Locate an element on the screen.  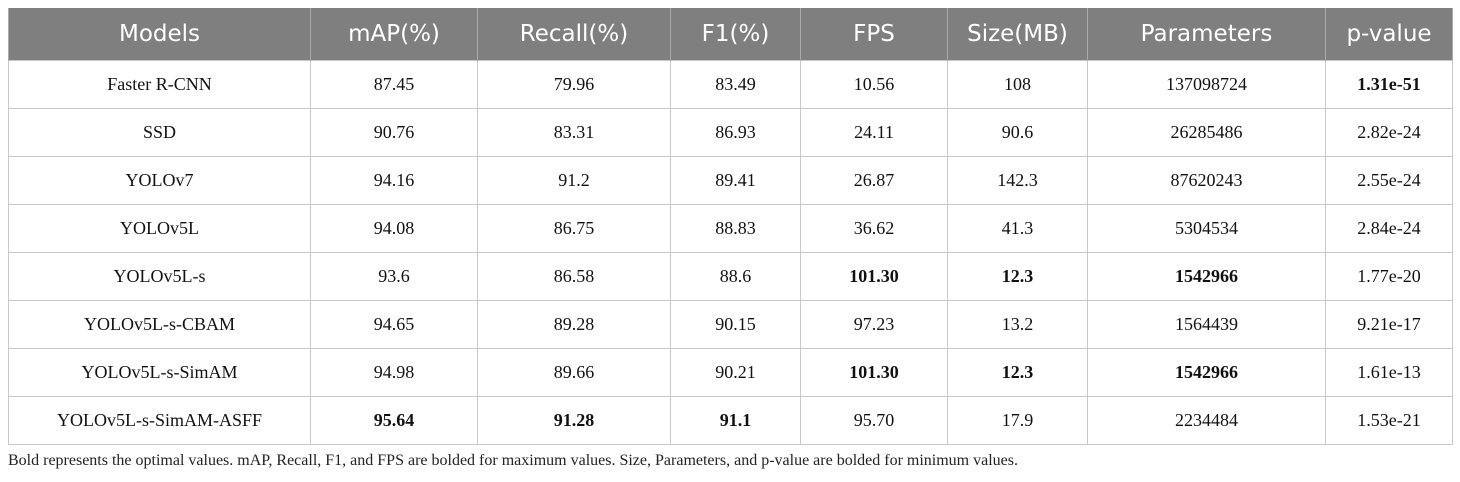
cell: 90.21 is located at coordinates (735, 372).